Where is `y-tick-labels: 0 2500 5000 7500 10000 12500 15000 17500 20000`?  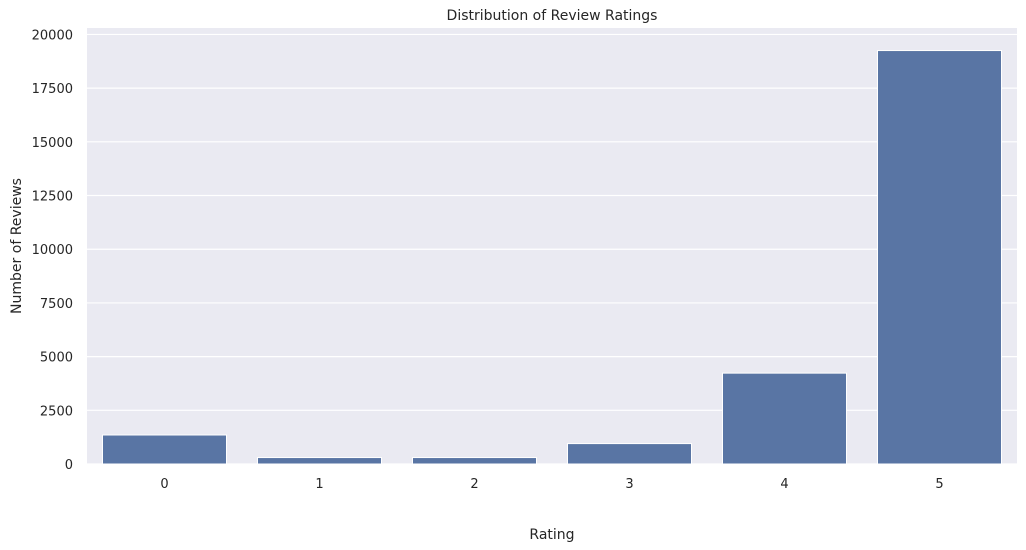 y-tick-labels: 0 2500 5000 7500 10000 12500 15000 17500 20000 is located at coordinates (52, 250).